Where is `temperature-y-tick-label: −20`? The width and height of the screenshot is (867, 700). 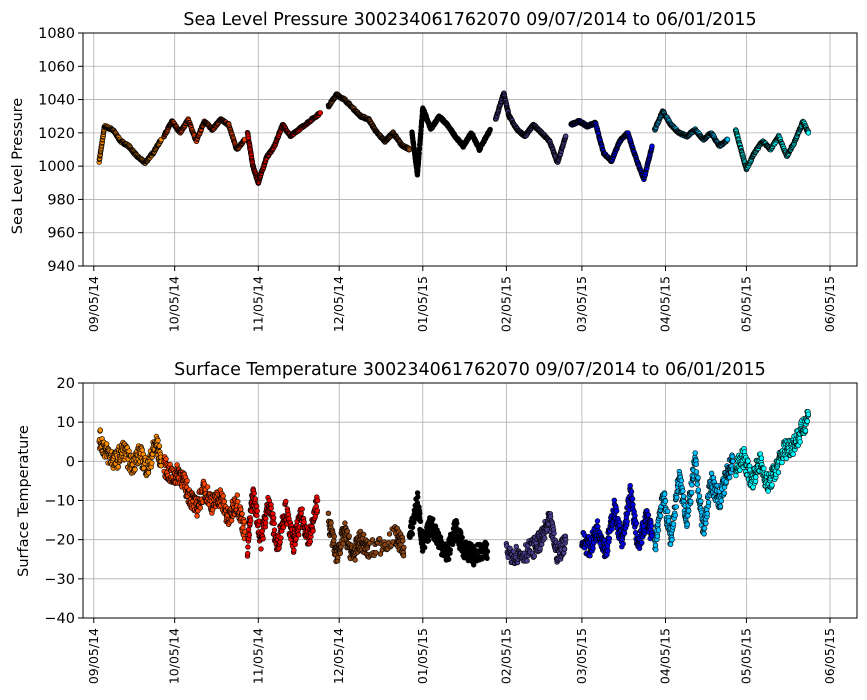
temperature-y-tick-label: −20 is located at coordinates (59, 541).